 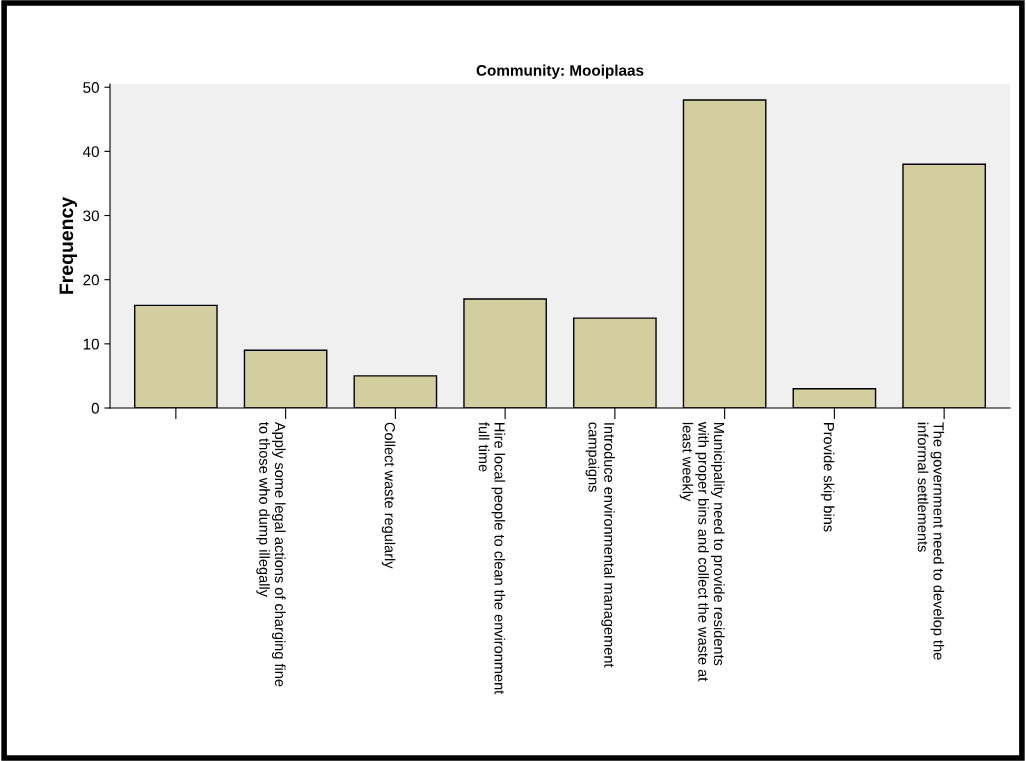 I want to click on y-tick-label: 20, so click(x=91, y=280).